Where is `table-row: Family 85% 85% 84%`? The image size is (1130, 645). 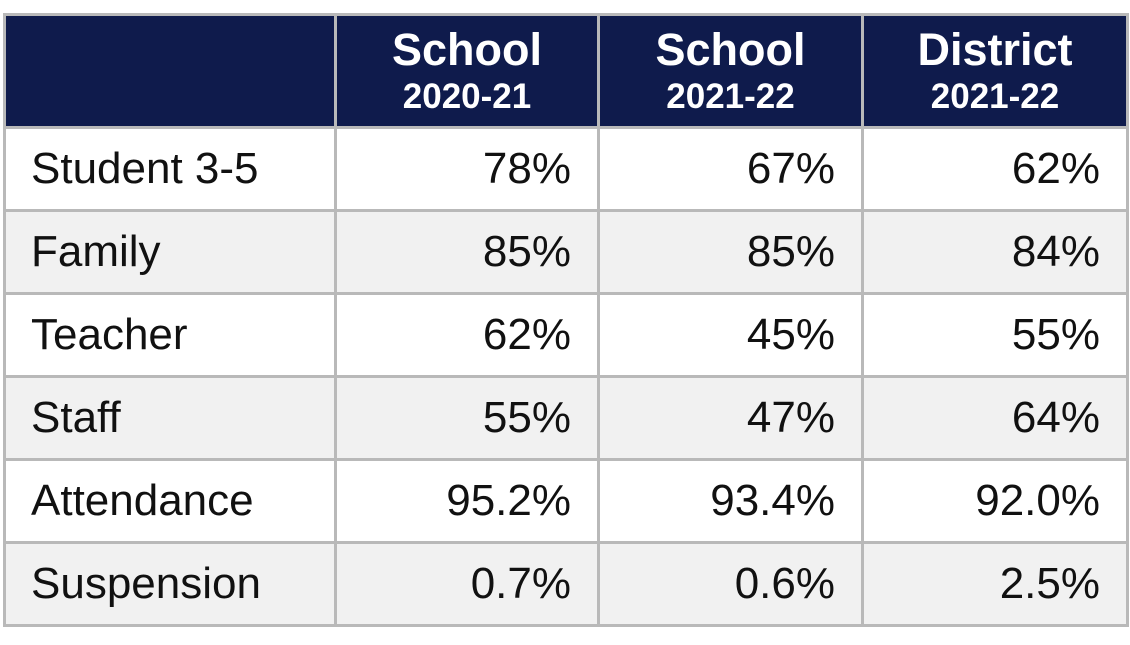 table-row: Family 85% 85% 84% is located at coordinates (566, 252).